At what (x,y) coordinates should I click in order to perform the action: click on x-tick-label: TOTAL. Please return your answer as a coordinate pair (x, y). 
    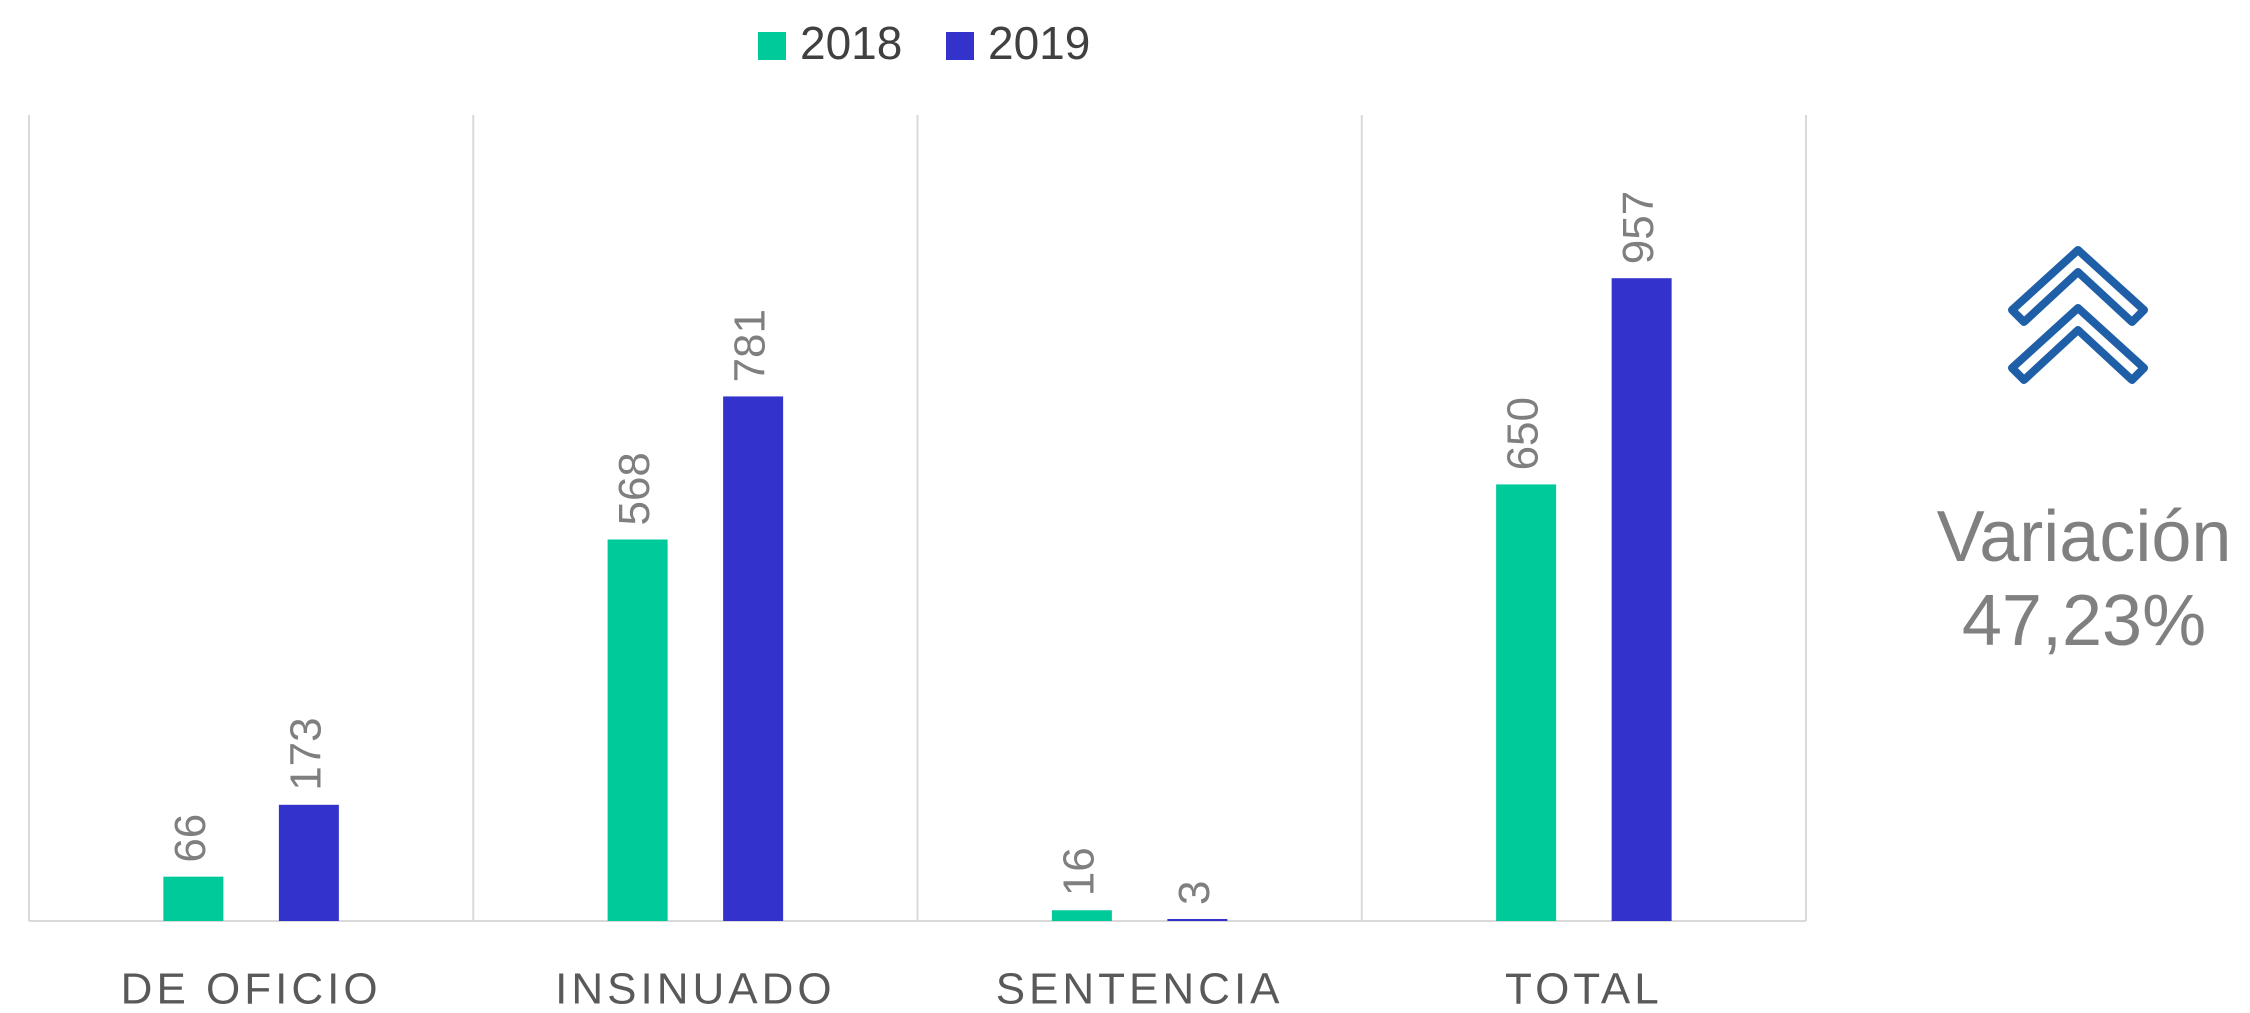
    Looking at the image, I should click on (1584, 989).